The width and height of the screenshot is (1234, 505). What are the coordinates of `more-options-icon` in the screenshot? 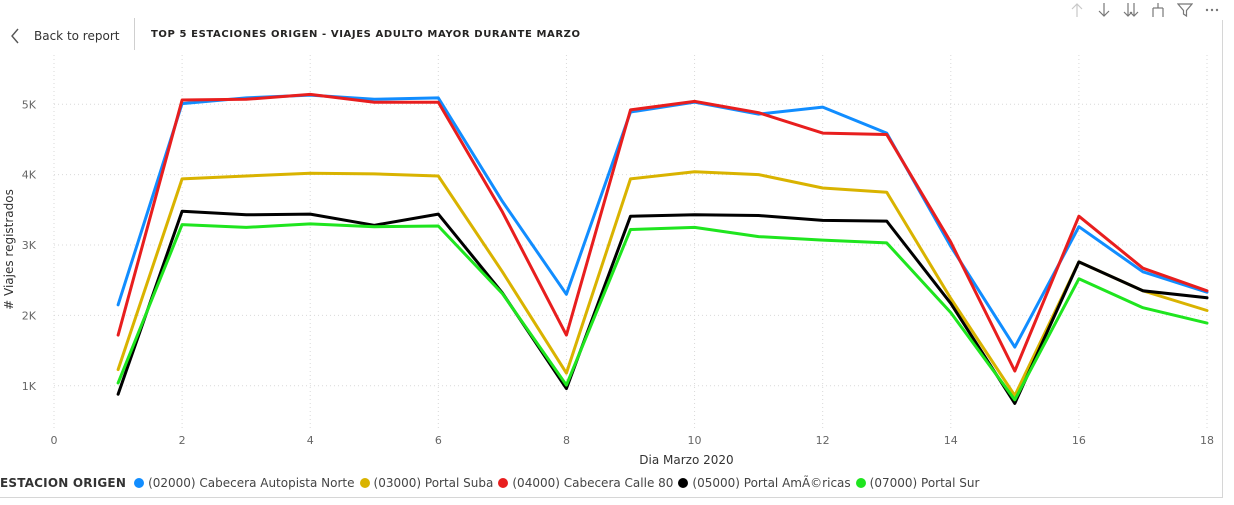 It's located at (1212, 10).